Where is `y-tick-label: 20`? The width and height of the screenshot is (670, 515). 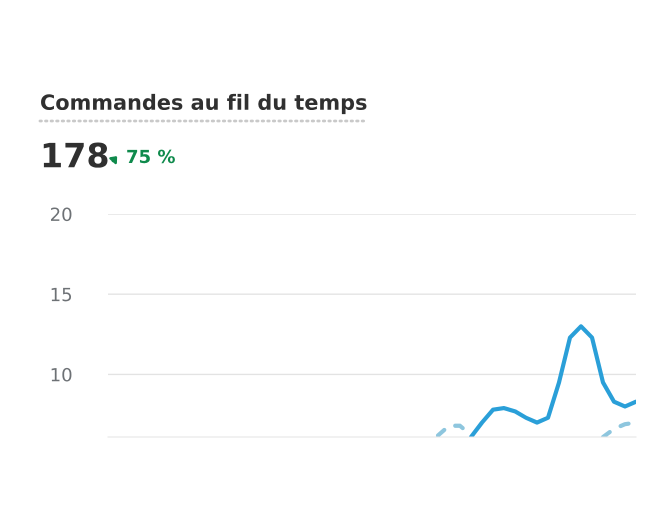
y-tick-label: 20 is located at coordinates (61, 214).